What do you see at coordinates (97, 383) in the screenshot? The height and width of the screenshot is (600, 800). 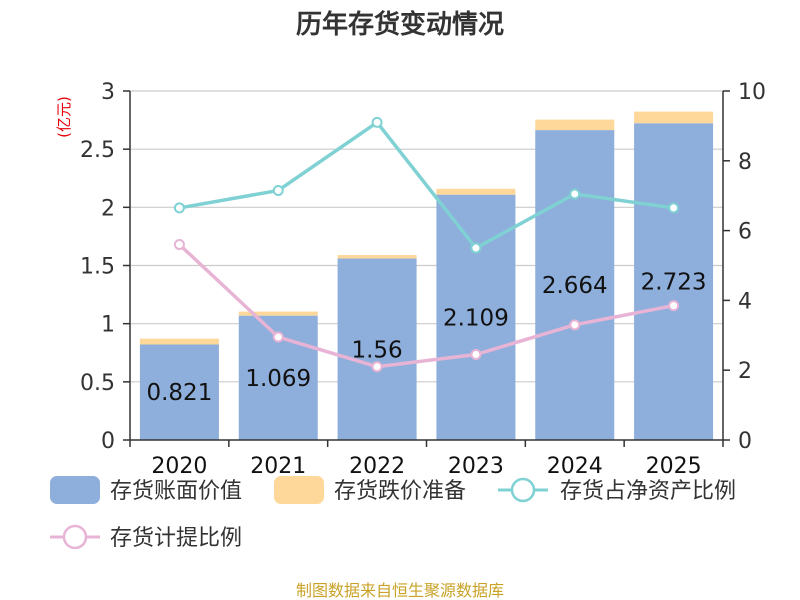 I see `left-tick-label: 0.5` at bounding box center [97, 383].